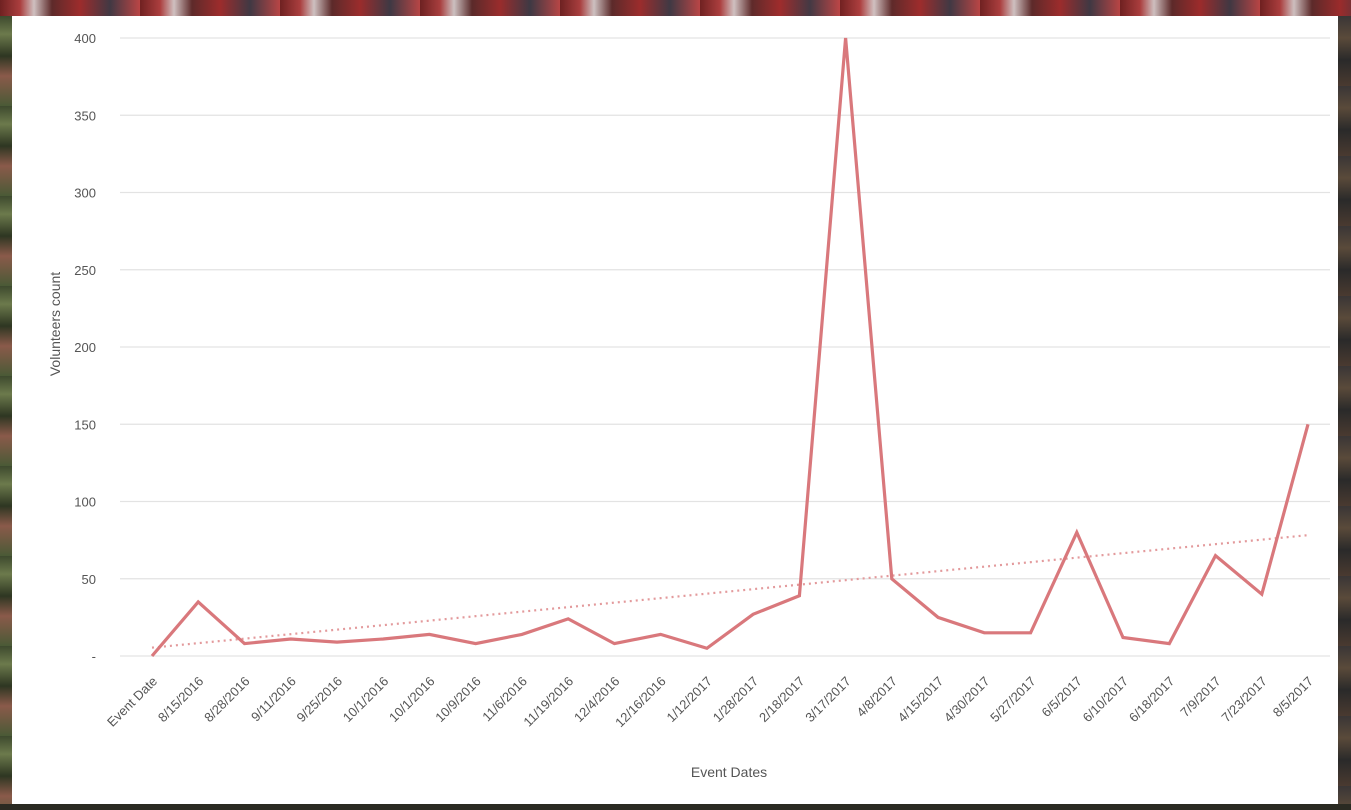 The height and width of the screenshot is (810, 1351). What do you see at coordinates (85, 193) in the screenshot?
I see `y-tick-label: 300` at bounding box center [85, 193].